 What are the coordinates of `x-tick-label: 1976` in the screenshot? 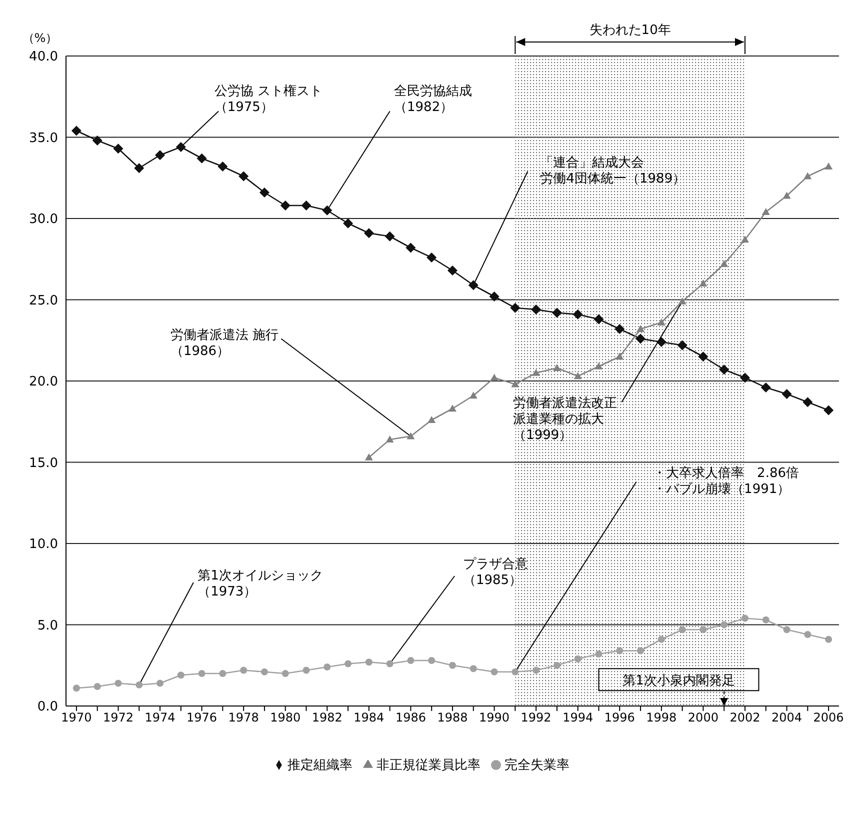 It's located at (202, 717).